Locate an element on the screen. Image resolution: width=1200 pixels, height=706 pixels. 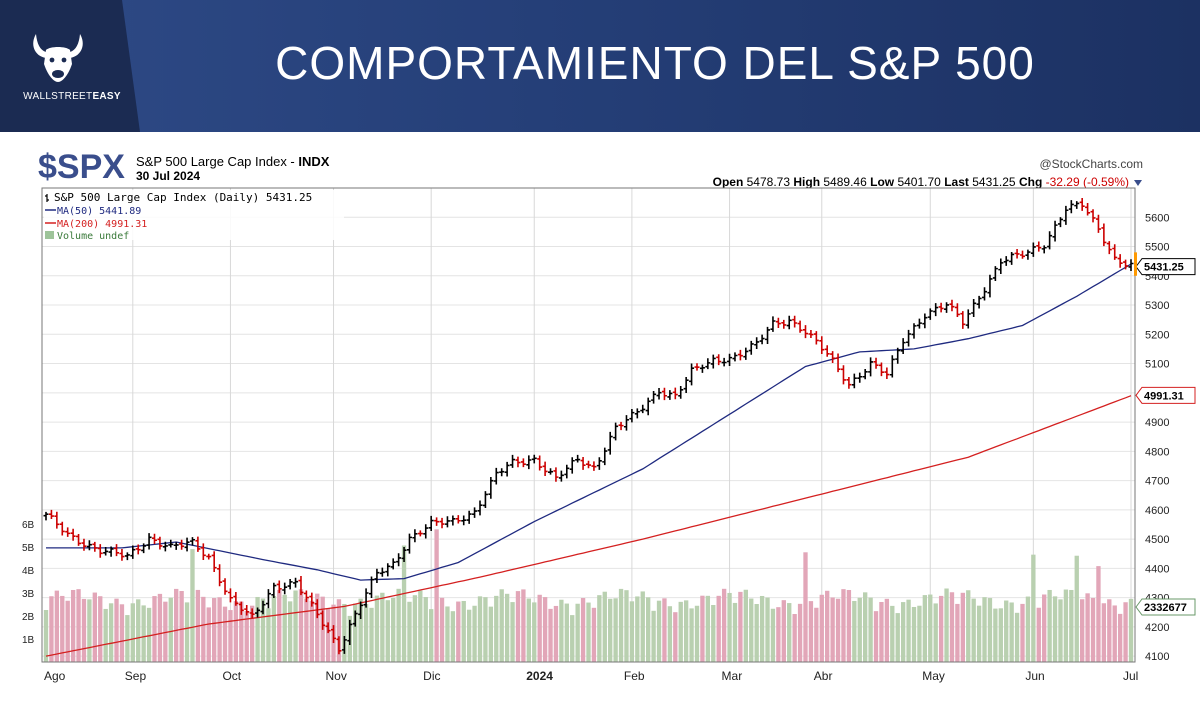
y-tick-label: 5600 is located at coordinates (1157, 218).